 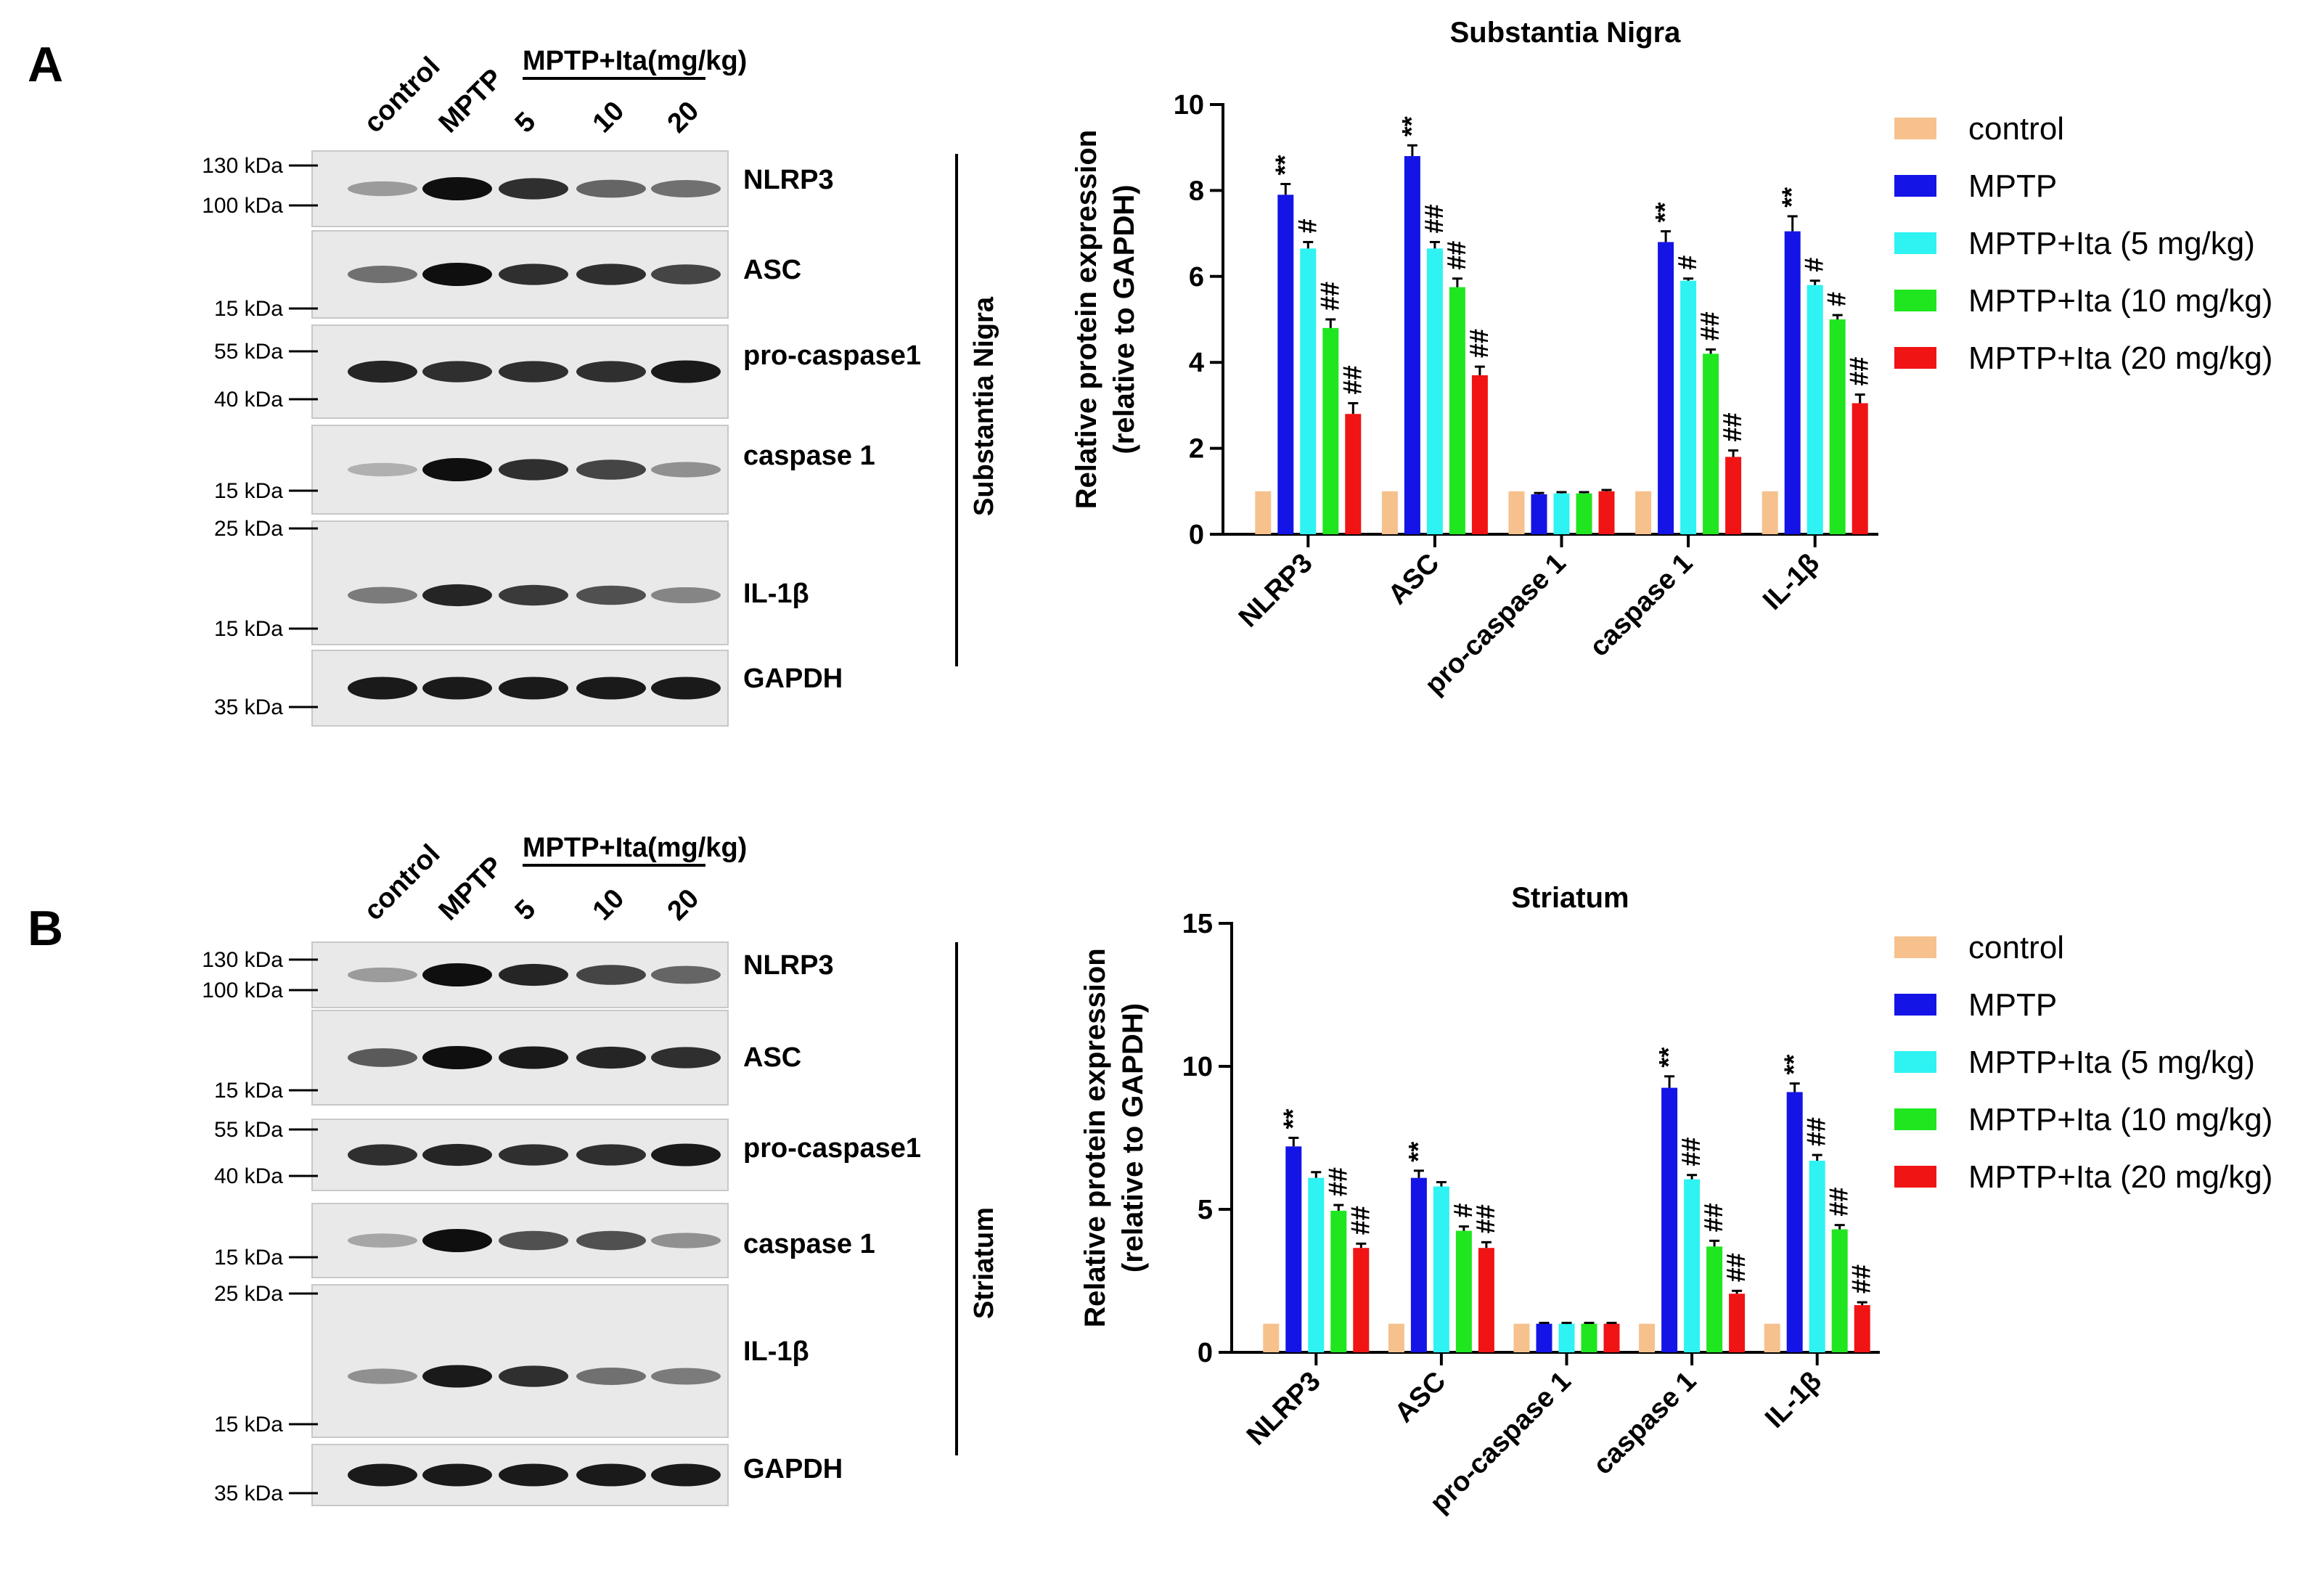 What do you see at coordinates (788, 180) in the screenshot?
I see `protein-label-0: NLRP3` at bounding box center [788, 180].